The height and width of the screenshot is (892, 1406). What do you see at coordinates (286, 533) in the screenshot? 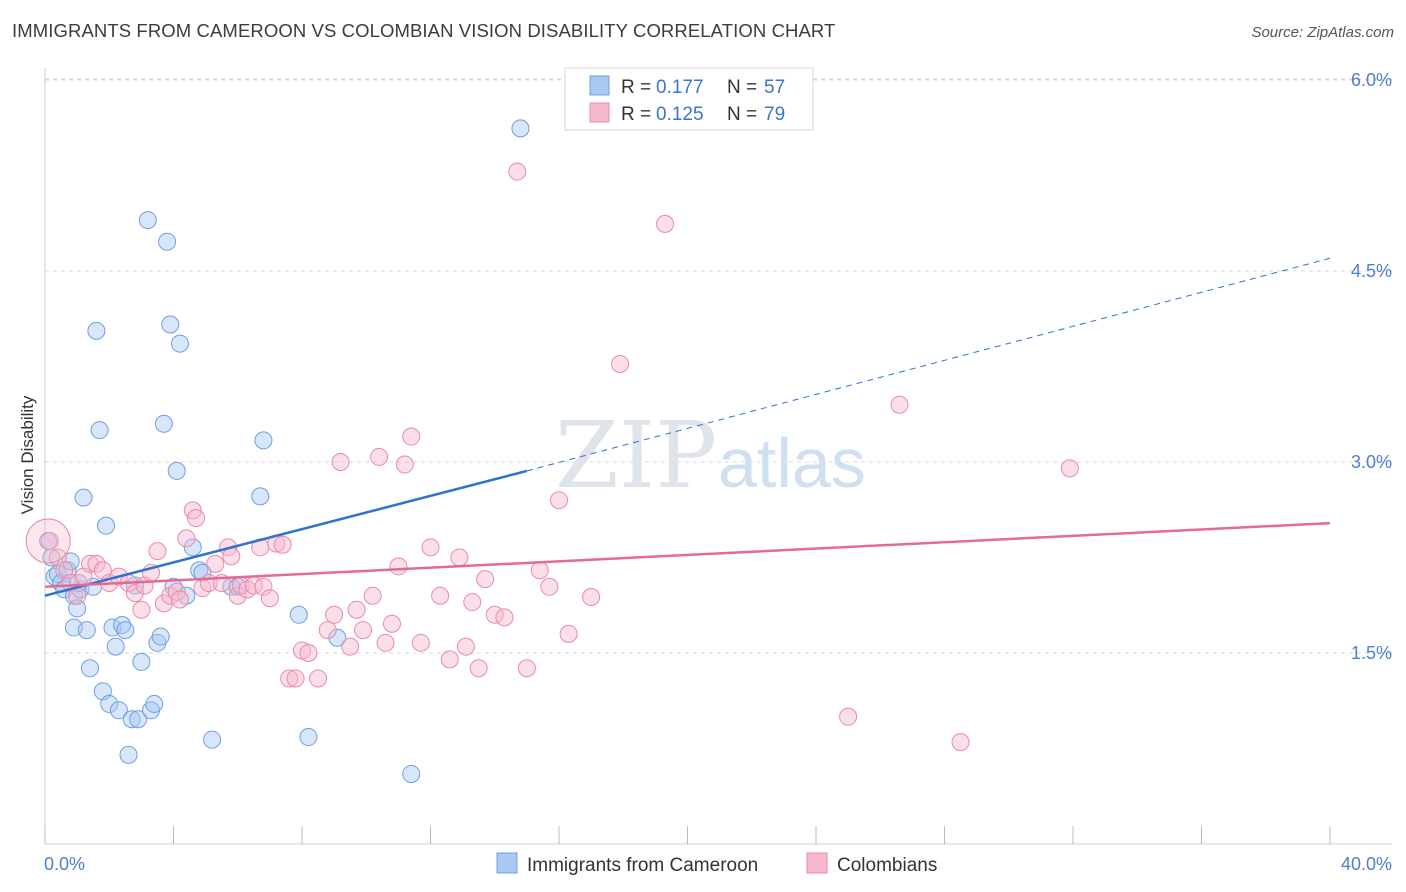
I see `trend-line-cameroon` at bounding box center [286, 533].